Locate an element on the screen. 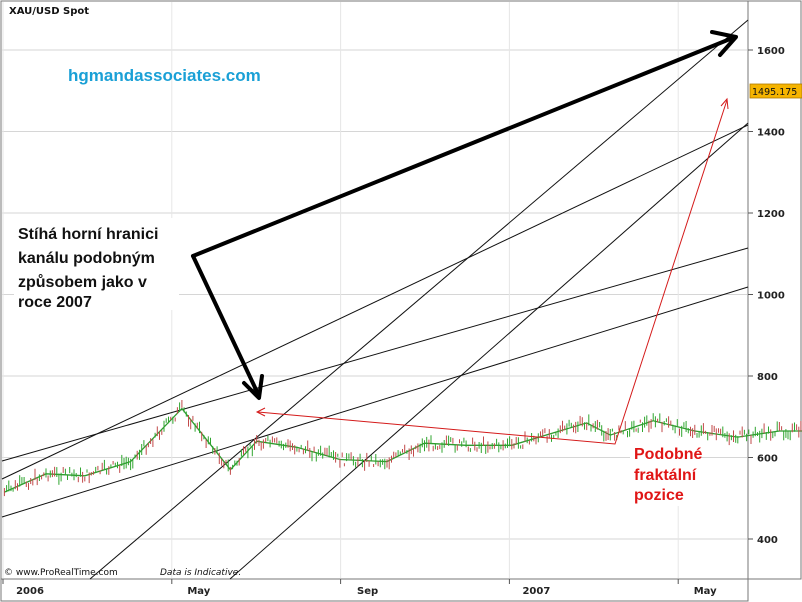 The height and width of the screenshot is (602, 802). y-axis: 400 600 800 1000 1200 1400 1600 is located at coordinates (766, 296).